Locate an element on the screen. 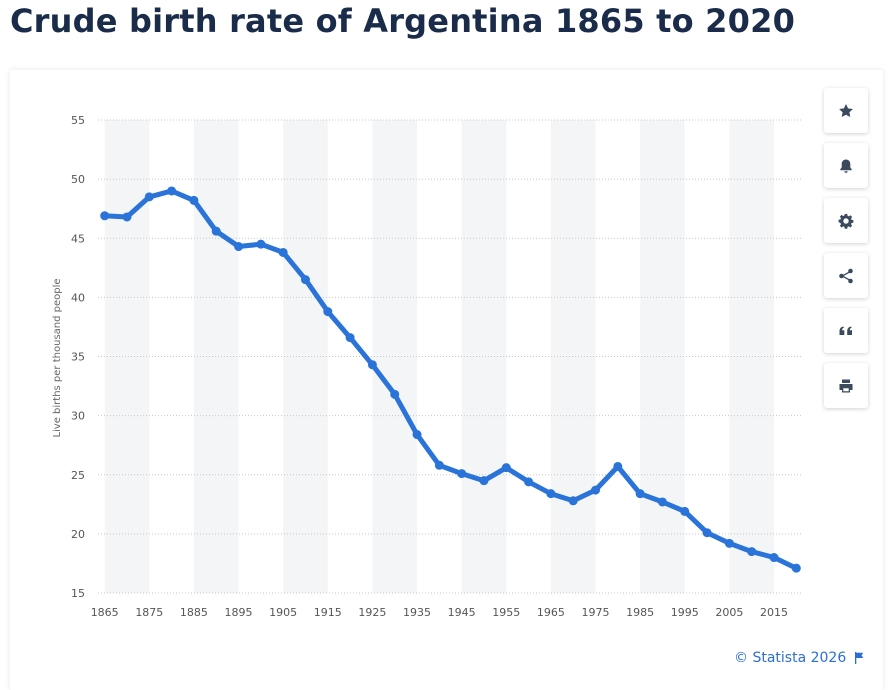 This screenshot has width=891, height=690. x-tick-label: 1865 is located at coordinates (105, 612).